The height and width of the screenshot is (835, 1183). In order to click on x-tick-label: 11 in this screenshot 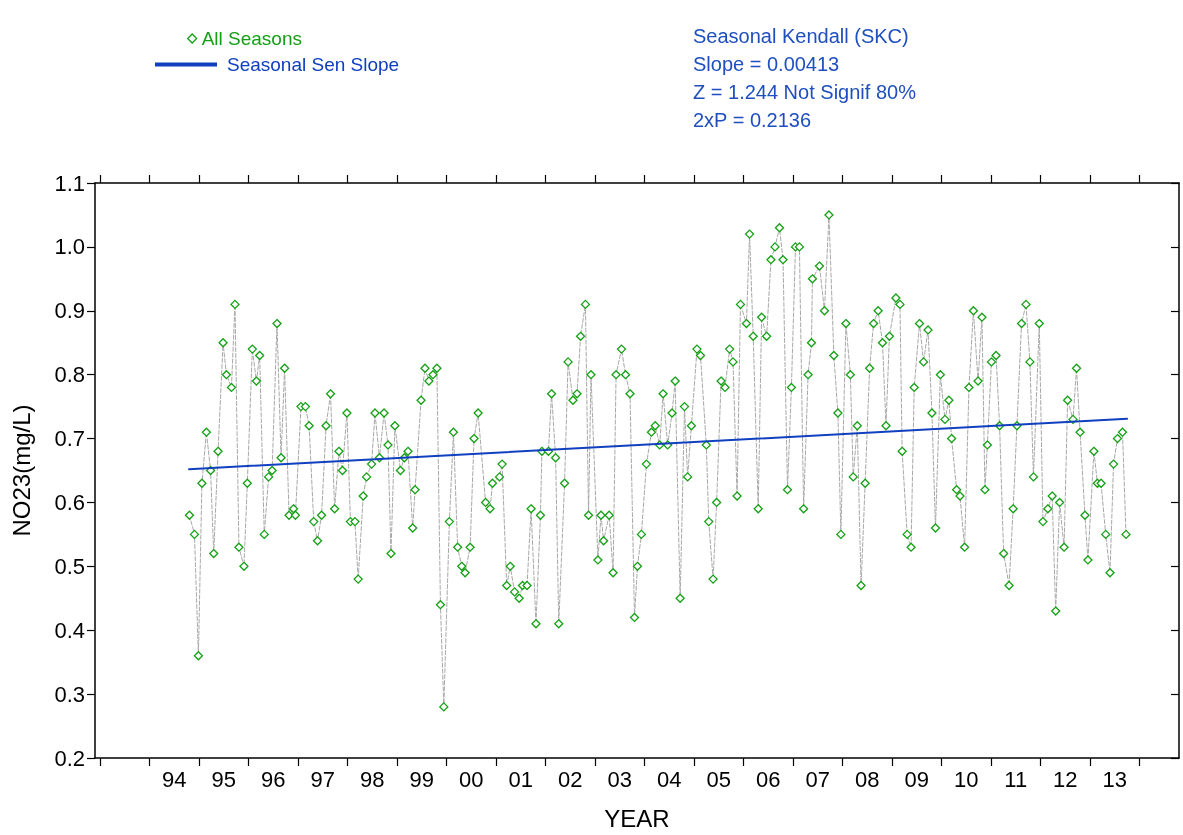, I will do `click(1016, 779)`.